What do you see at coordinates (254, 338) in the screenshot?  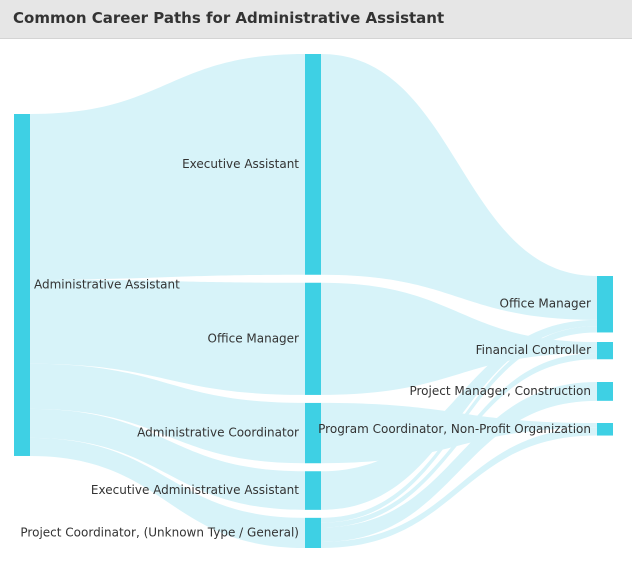 I see `label-office-manager: Office Manager` at bounding box center [254, 338].